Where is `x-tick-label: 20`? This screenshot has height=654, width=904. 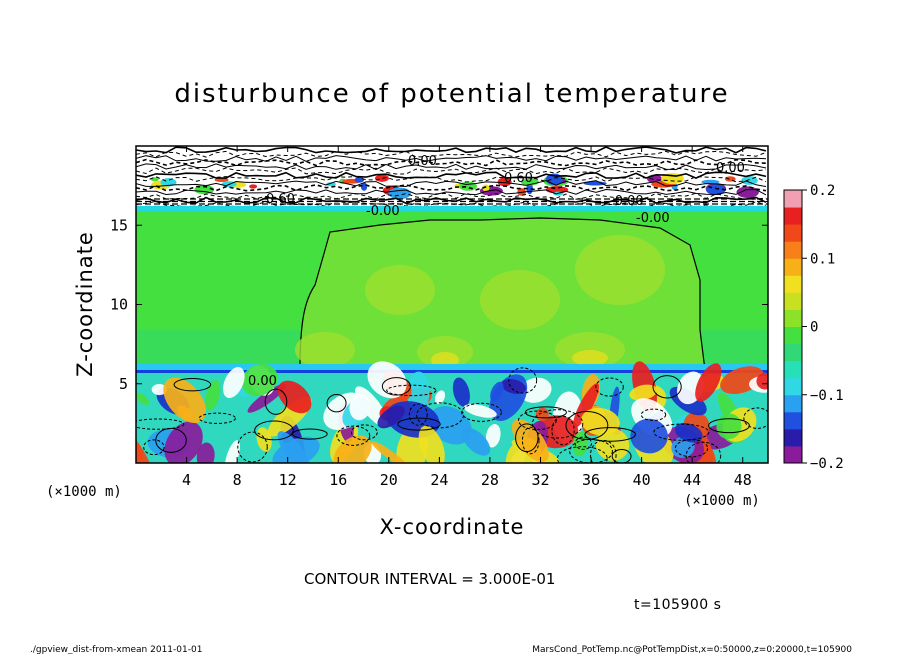
x-tick-label: 20 is located at coordinates (389, 480).